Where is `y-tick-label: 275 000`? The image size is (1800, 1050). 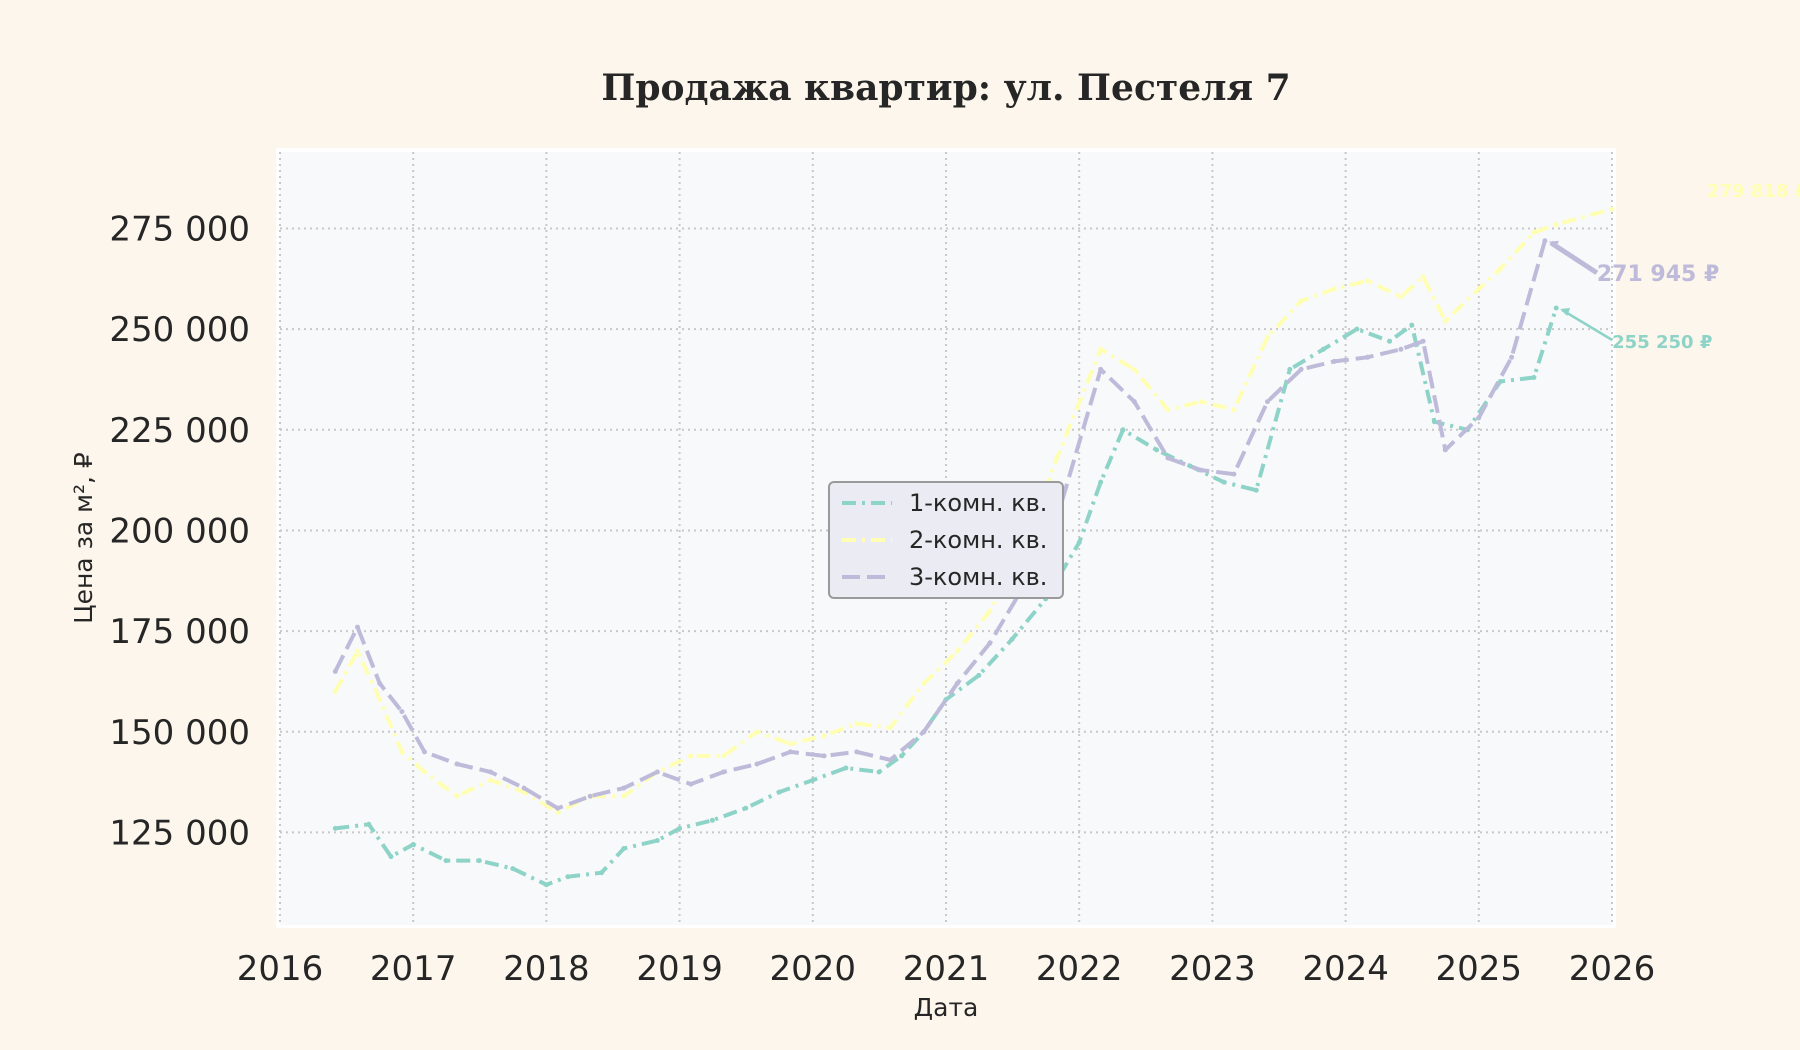 y-tick-label: 275 000 is located at coordinates (179, 229).